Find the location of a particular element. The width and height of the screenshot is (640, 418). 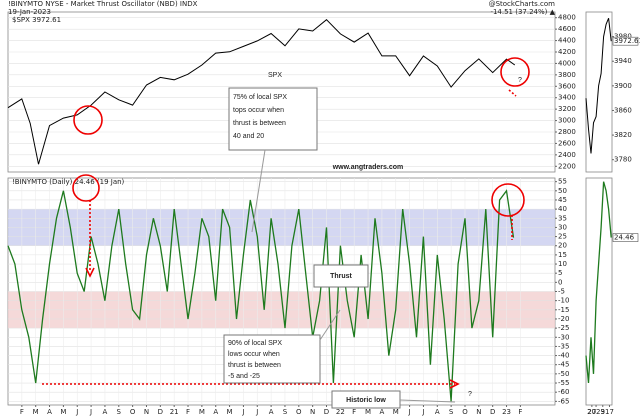

y-tick-label: 50 is located at coordinates (562, 191).